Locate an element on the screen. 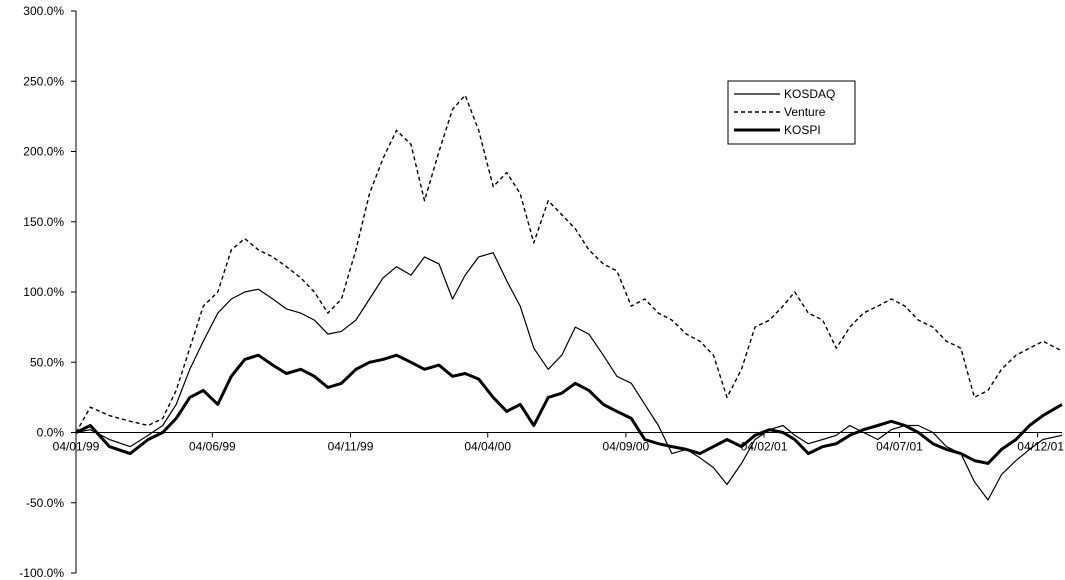  y-tick-label: -100.0% is located at coordinates (41, 573).